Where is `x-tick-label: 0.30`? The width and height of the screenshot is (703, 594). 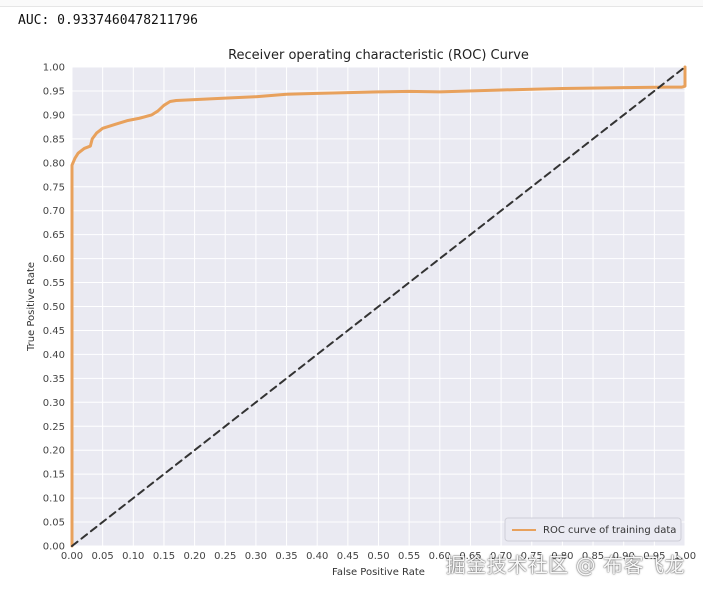
x-tick-label: 0.30 is located at coordinates (256, 556).